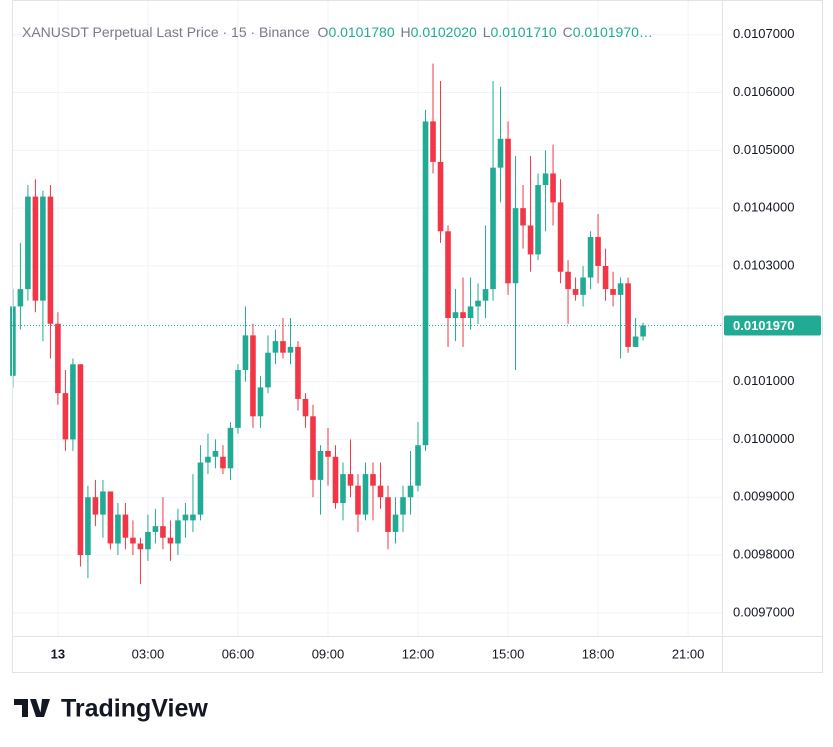 The width and height of the screenshot is (833, 747). Describe the element at coordinates (134, 709) in the screenshot. I see `logo-text: TradingView` at that location.